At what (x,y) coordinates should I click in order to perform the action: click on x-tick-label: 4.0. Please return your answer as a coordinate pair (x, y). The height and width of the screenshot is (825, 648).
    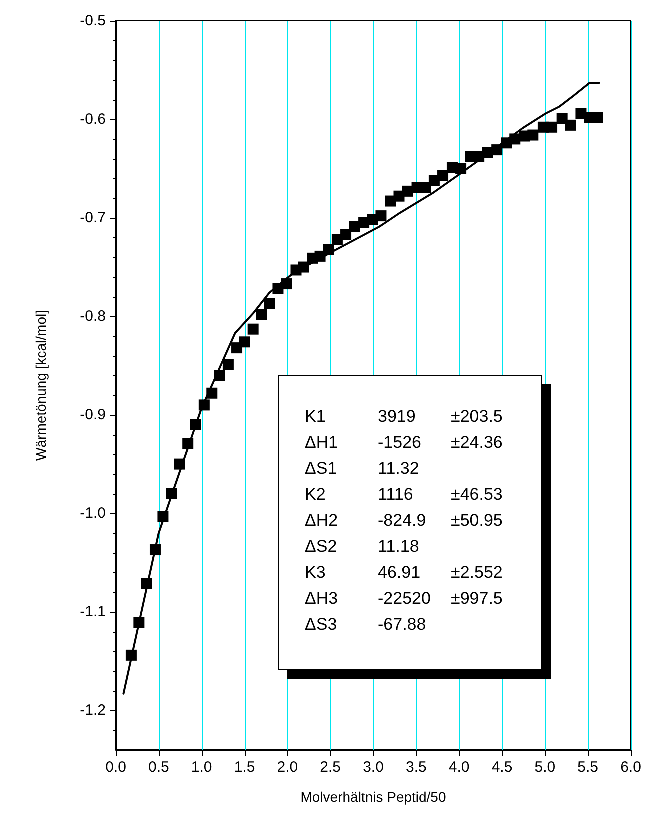
    Looking at the image, I should click on (459, 767).